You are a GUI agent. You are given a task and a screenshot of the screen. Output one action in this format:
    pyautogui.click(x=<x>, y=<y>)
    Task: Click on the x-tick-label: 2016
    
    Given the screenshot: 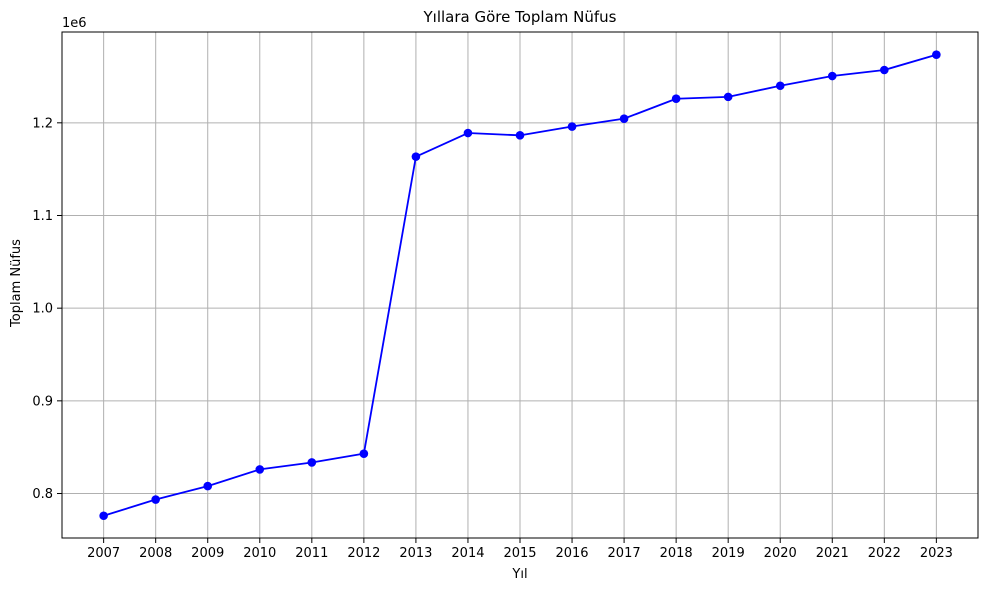 What is the action you would take?
    pyautogui.click(x=571, y=553)
    